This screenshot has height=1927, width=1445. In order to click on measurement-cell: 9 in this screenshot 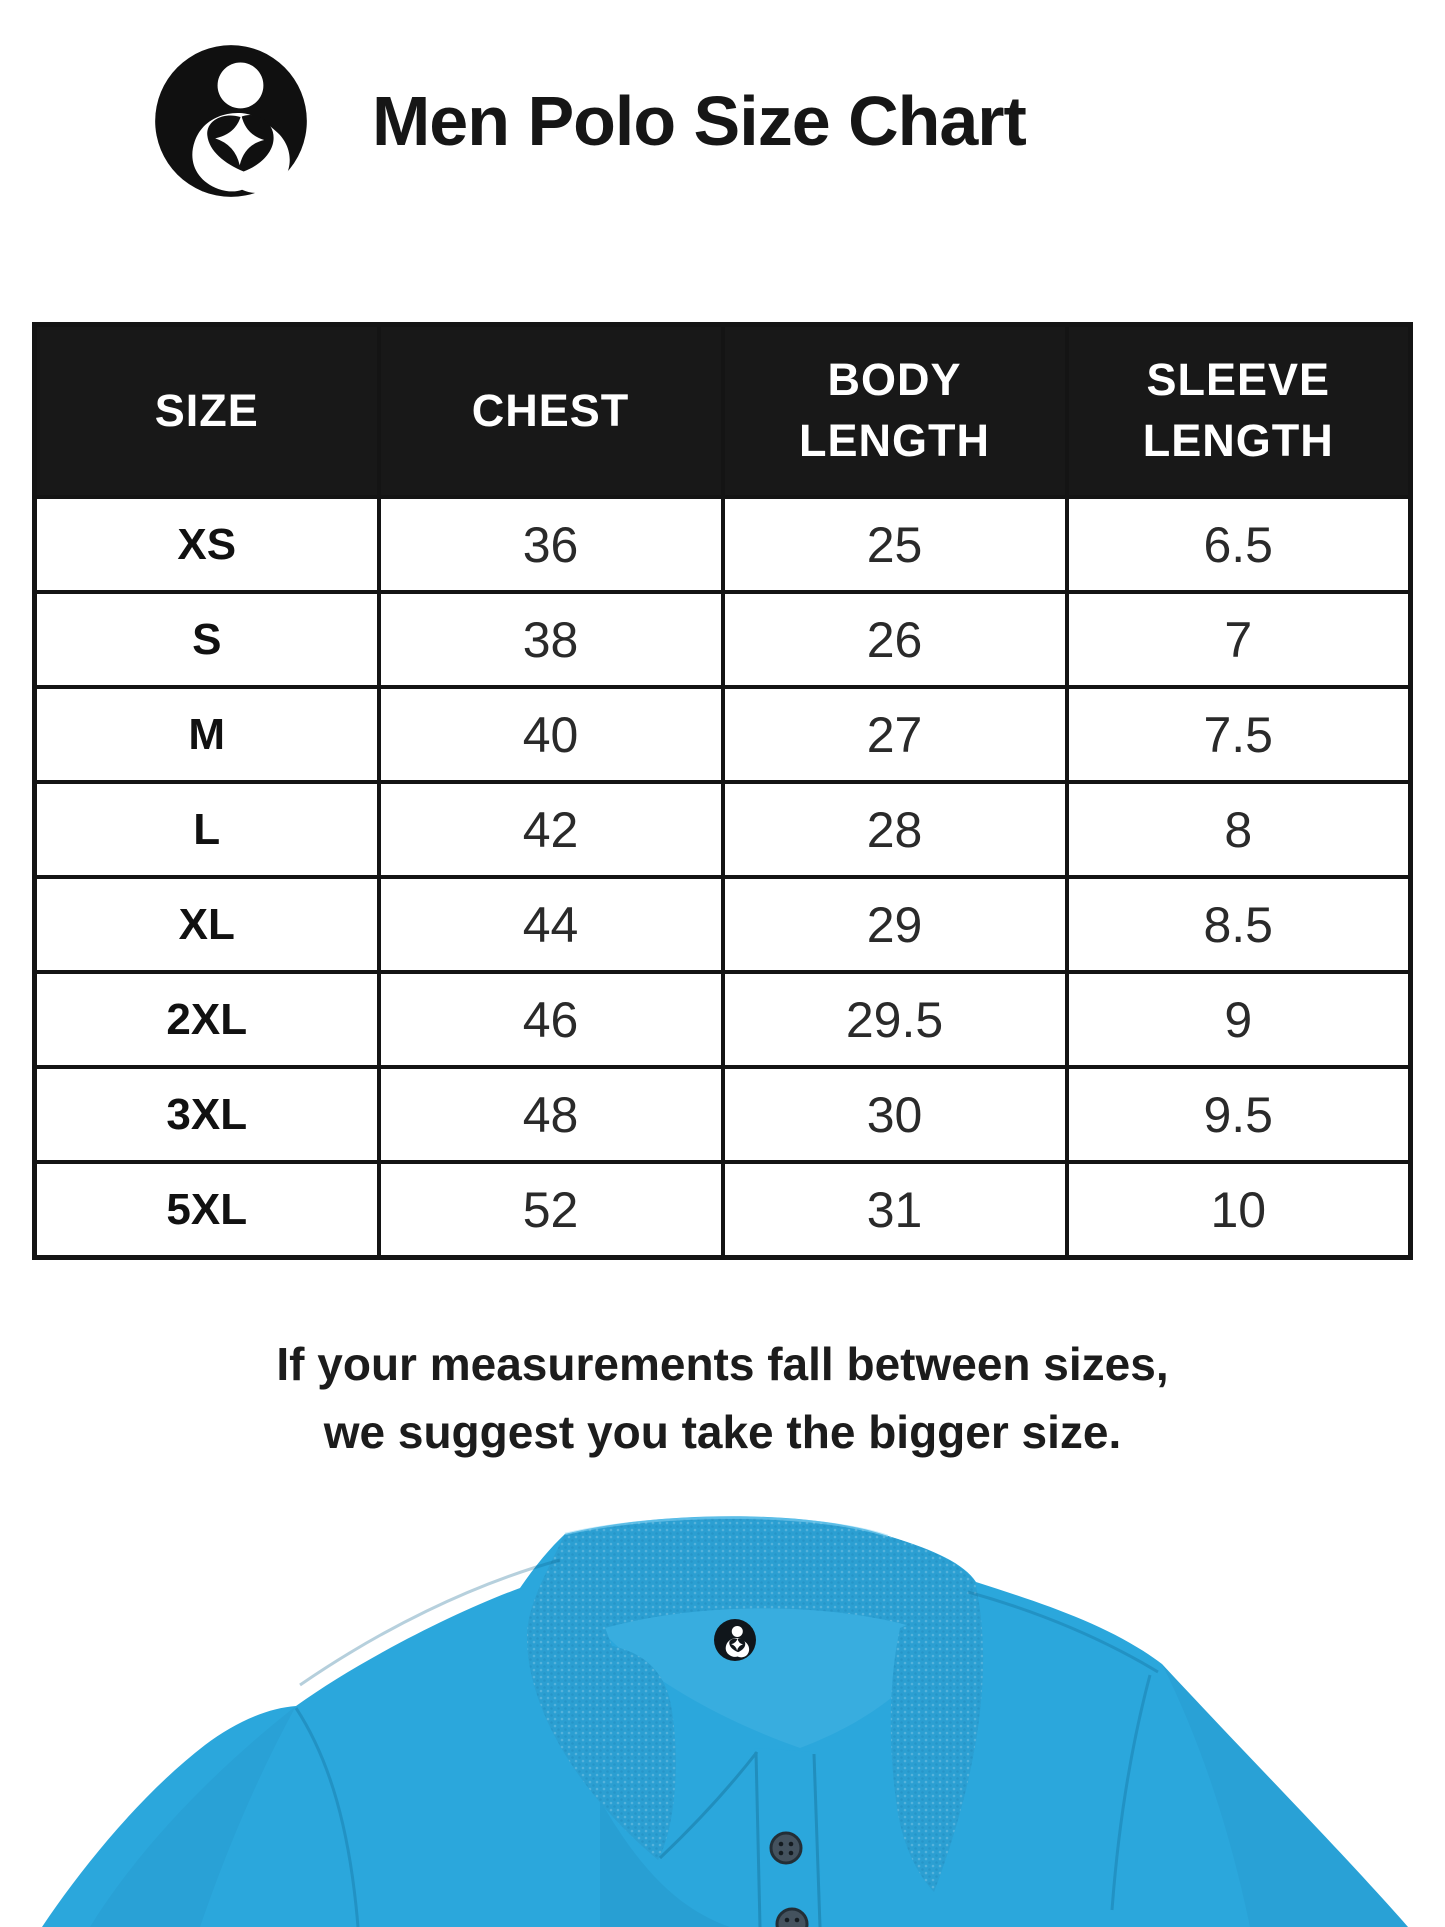, I will do `click(1238, 1019)`.